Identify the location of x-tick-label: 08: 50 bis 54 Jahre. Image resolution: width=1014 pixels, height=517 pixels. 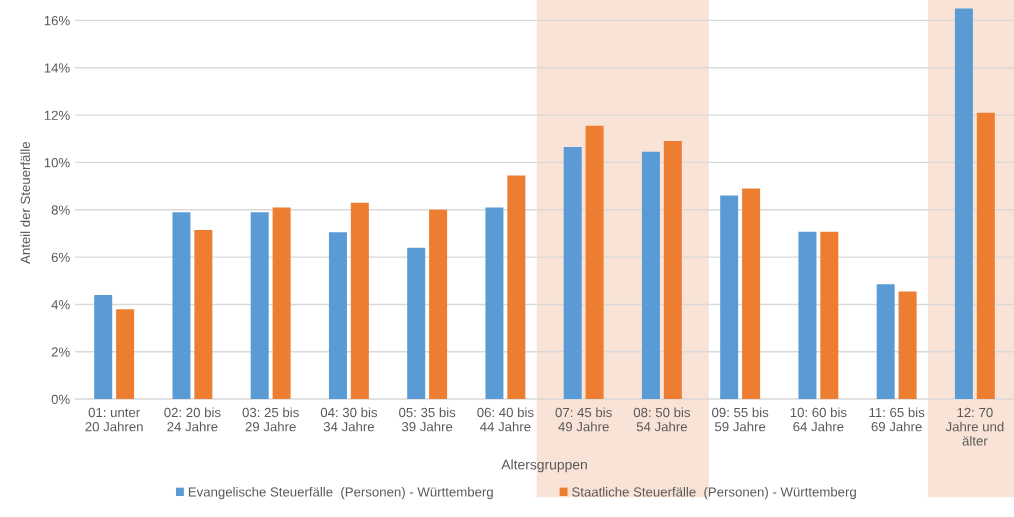
(662, 419).